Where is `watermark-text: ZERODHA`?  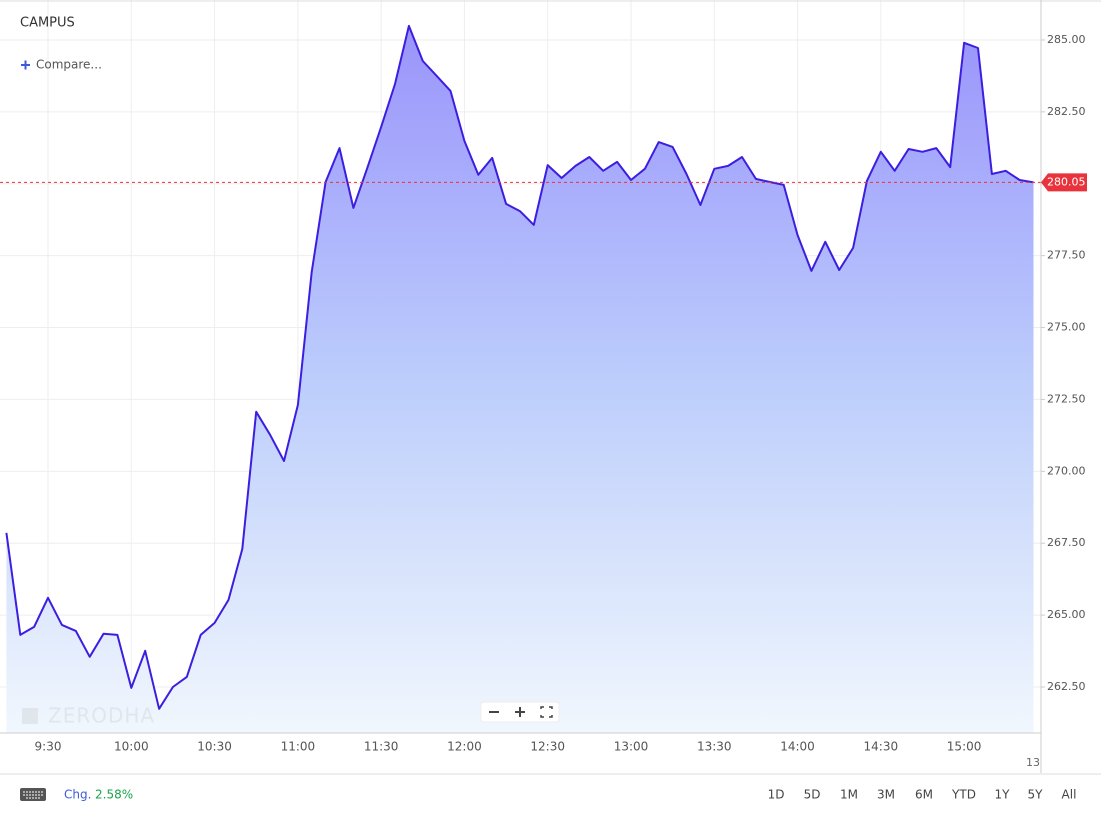 watermark-text: ZERODHA is located at coordinates (101, 716).